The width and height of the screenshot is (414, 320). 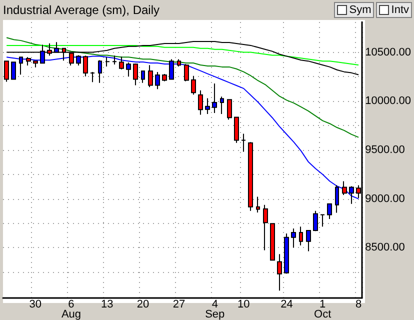 What do you see at coordinates (388, 101) in the screenshot?
I see `y-tick-label: 10000.00` at bounding box center [388, 101].